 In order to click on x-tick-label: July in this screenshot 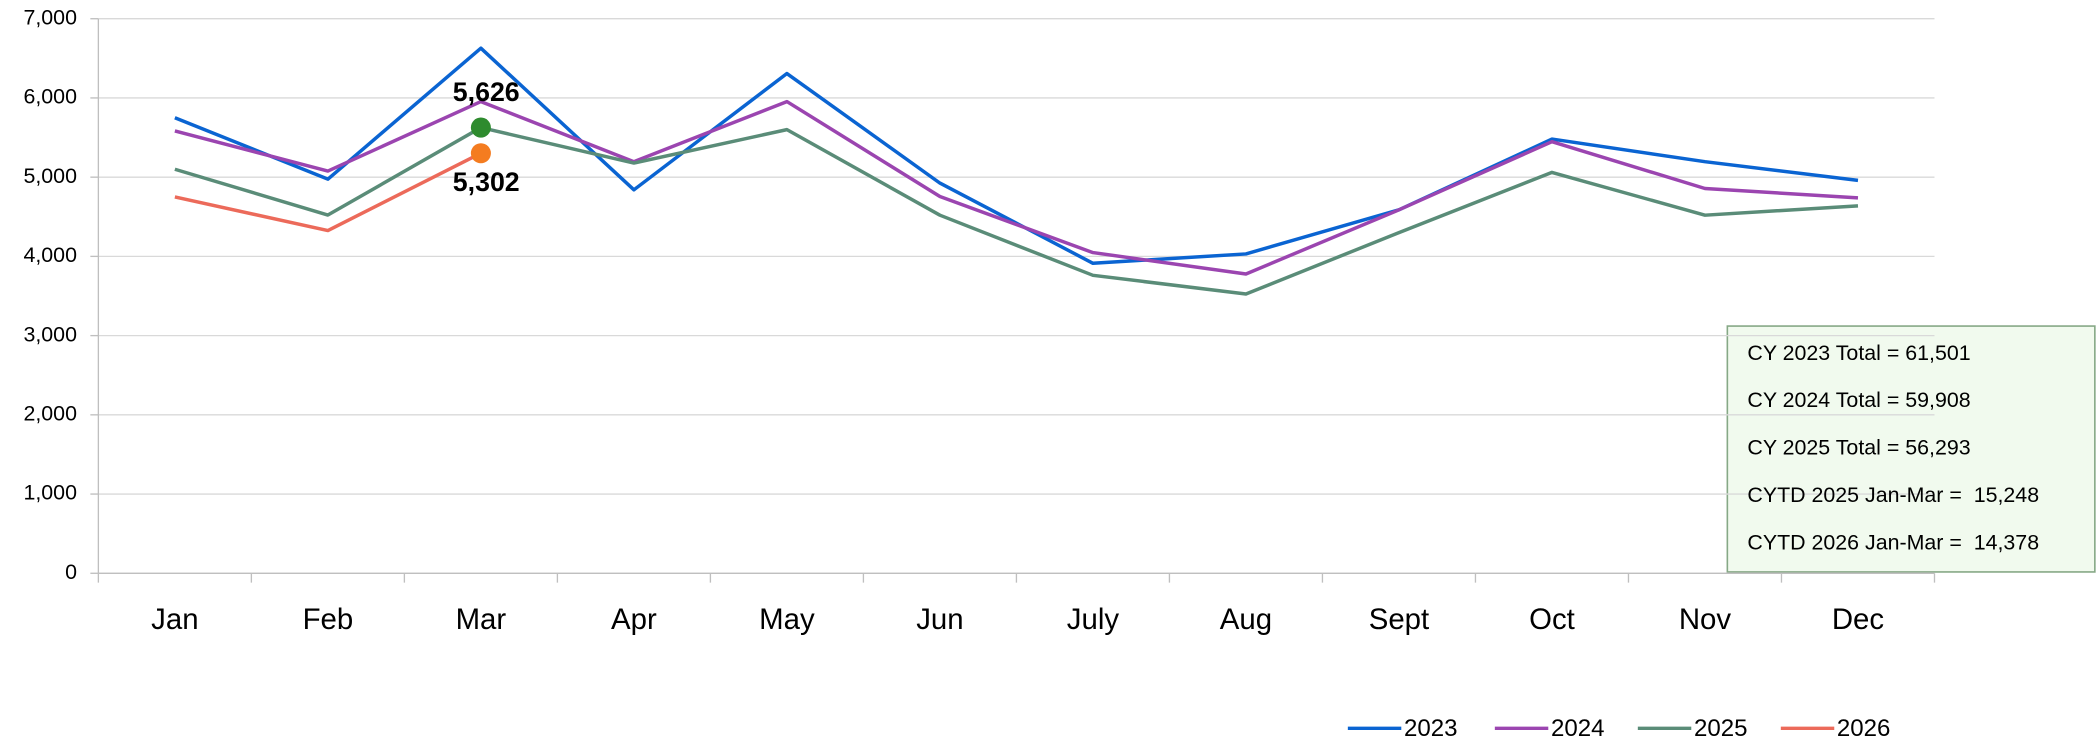, I will do `click(1093, 619)`.